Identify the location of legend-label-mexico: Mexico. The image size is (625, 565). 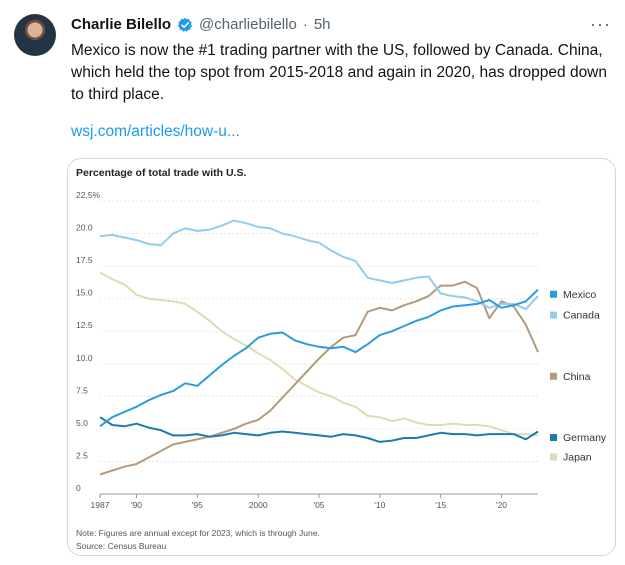
(579, 295).